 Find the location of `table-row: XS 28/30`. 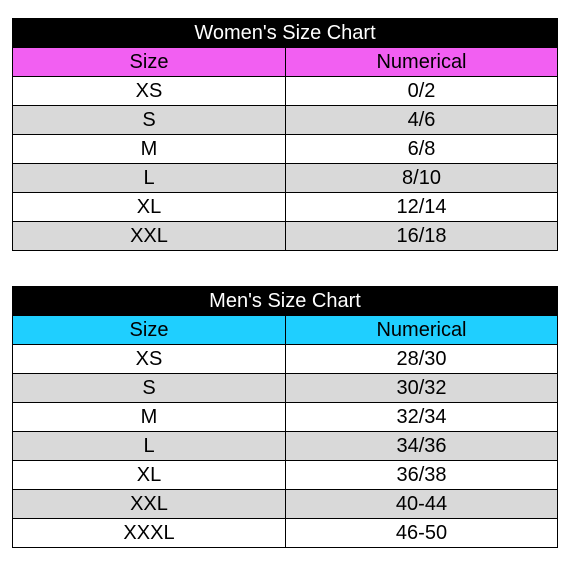

table-row: XS 28/30 is located at coordinates (285, 359).